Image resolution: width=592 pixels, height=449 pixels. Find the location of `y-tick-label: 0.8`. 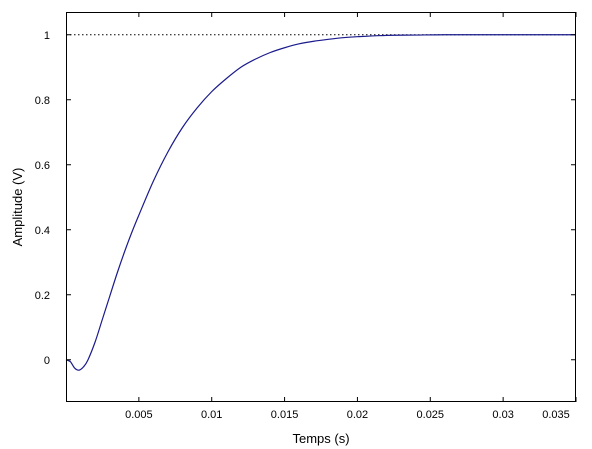

y-tick-label: 0.8 is located at coordinates (42, 101).